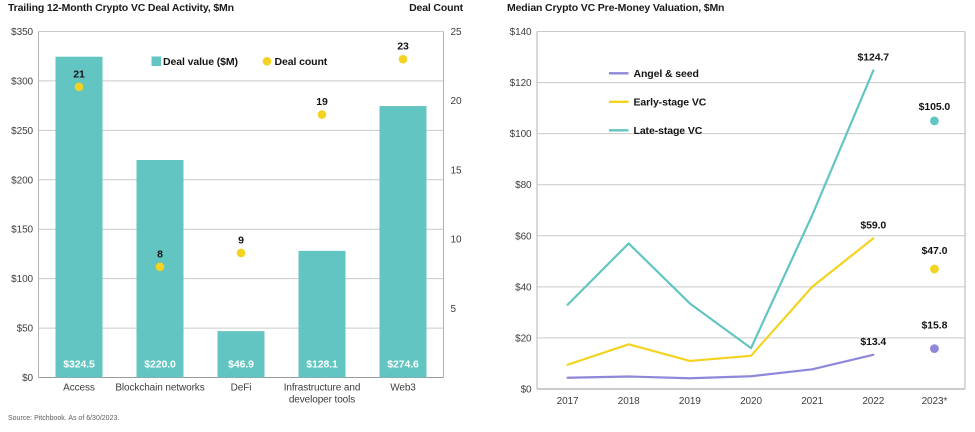 The height and width of the screenshot is (432, 975). What do you see at coordinates (873, 342) in the screenshot?
I see `end-value-label-angel-seed: $13.4` at bounding box center [873, 342].